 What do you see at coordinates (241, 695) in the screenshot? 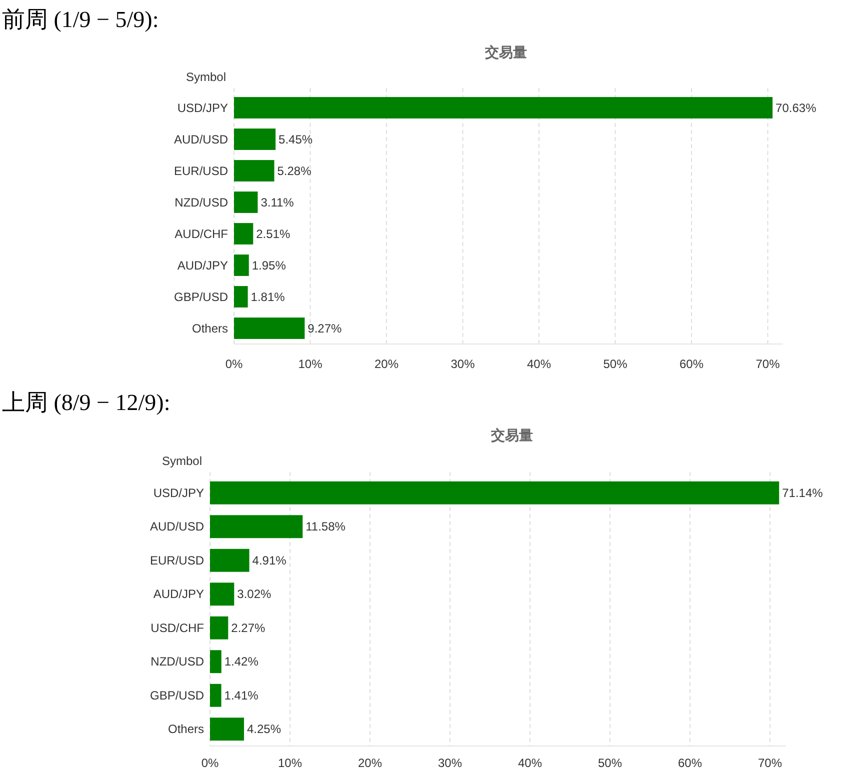
I see `data-label: 1.41%` at bounding box center [241, 695].